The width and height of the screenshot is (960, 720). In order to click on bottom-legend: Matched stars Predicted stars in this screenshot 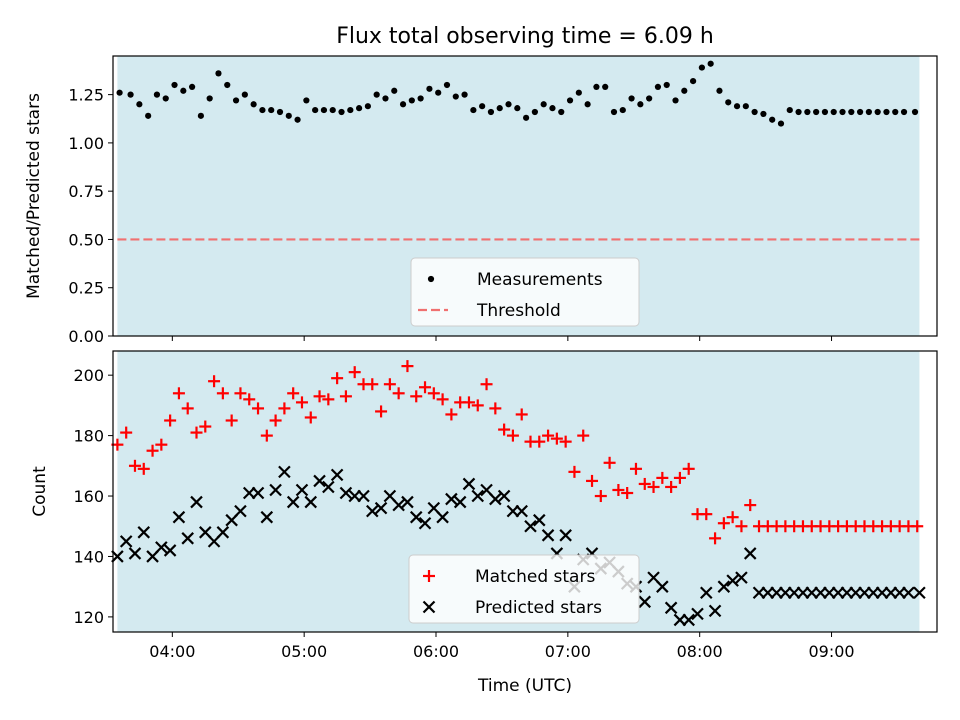, I will do `click(524, 589)`.